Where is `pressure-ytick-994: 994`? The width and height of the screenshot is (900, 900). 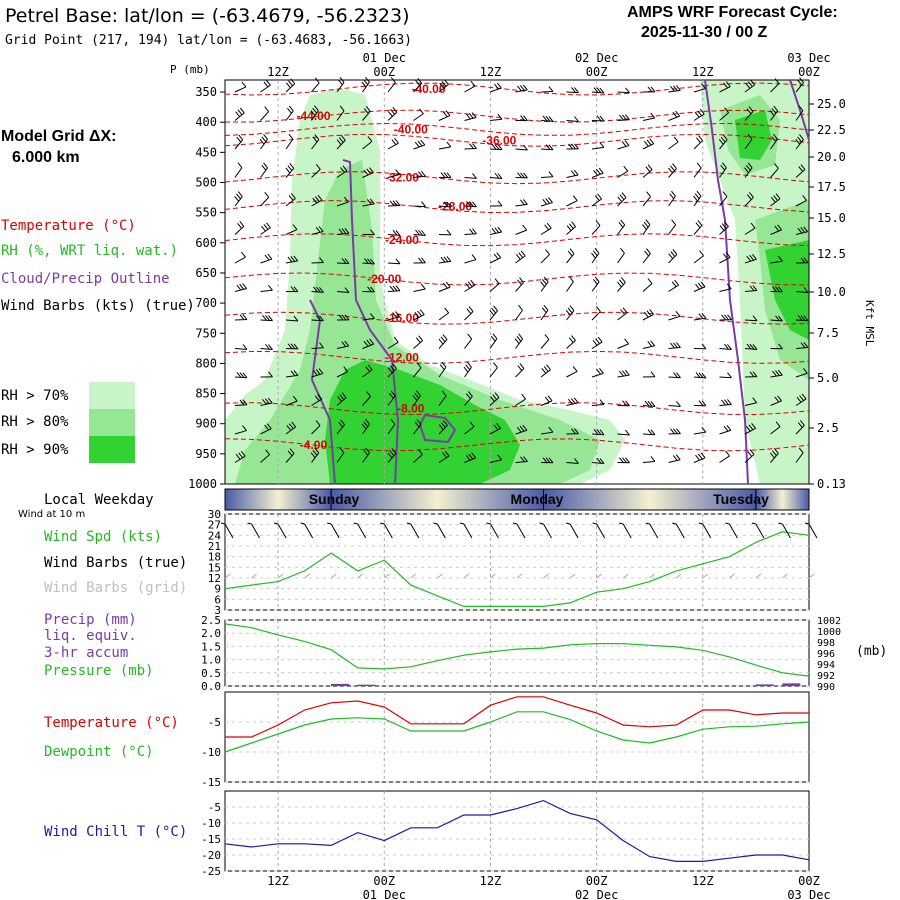 pressure-ytick-994: 994 is located at coordinates (826, 665).